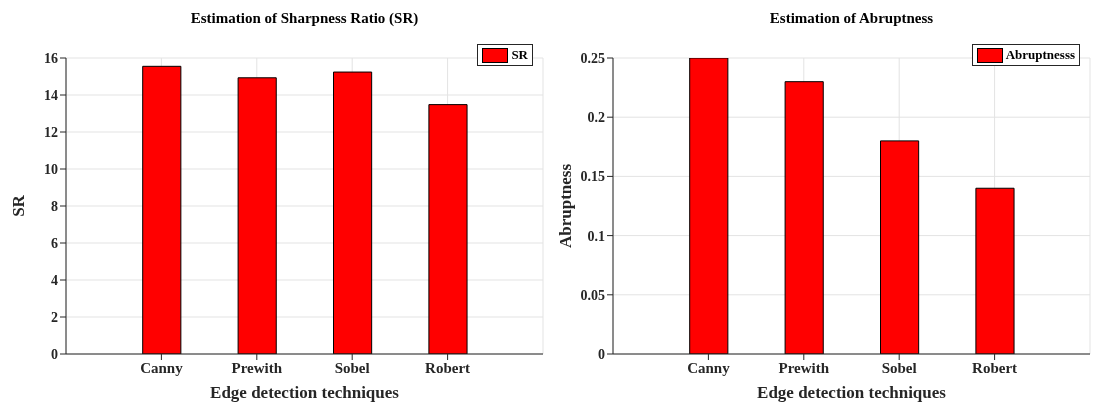 The width and height of the screenshot is (1110, 414). What do you see at coordinates (54, 317) in the screenshot?
I see `y-tick-label: 2` at bounding box center [54, 317].